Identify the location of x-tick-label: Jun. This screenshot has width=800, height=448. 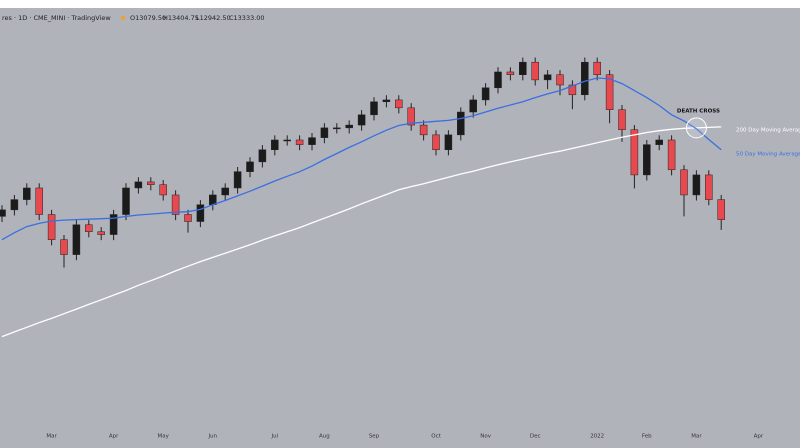
(213, 437).